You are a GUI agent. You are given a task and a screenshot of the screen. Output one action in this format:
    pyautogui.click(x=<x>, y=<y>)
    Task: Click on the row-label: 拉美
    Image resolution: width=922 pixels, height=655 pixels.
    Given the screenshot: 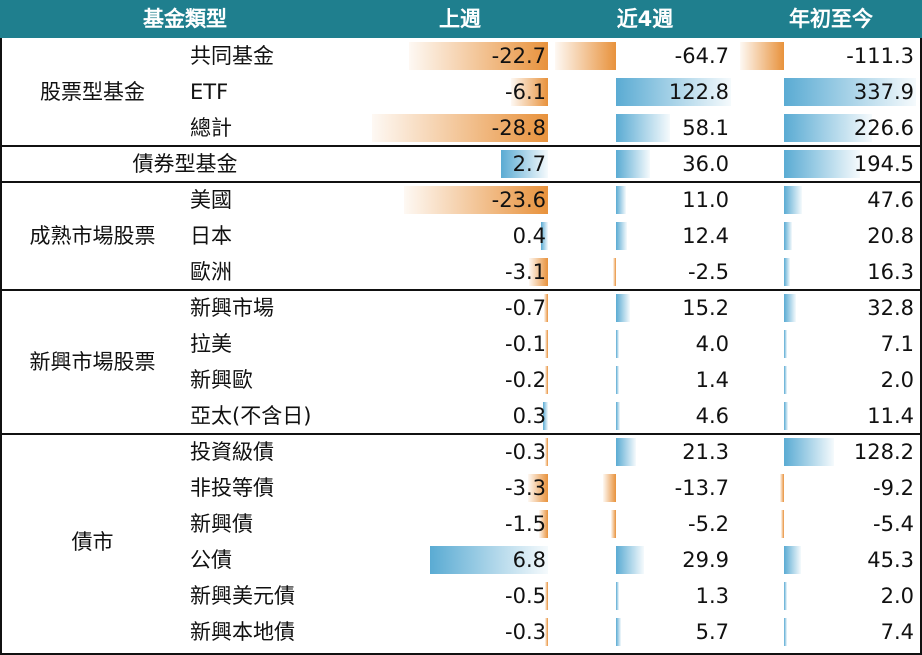 What is the action you would take?
    pyautogui.click(x=211, y=344)
    